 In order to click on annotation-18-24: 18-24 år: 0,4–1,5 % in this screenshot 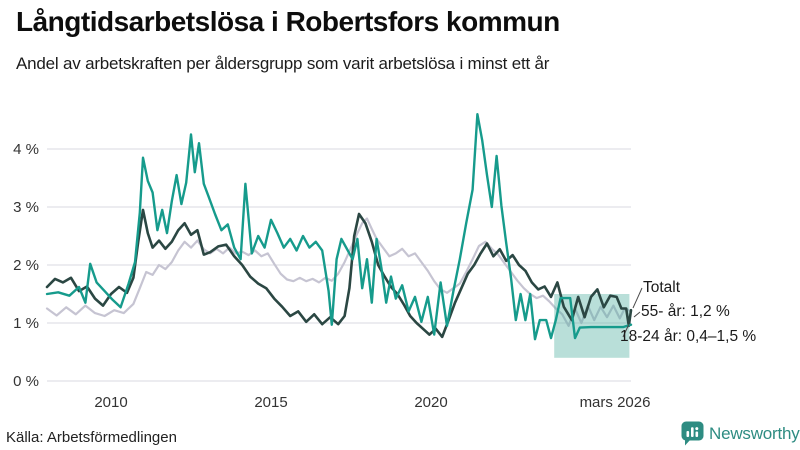, I will do `click(688, 336)`.